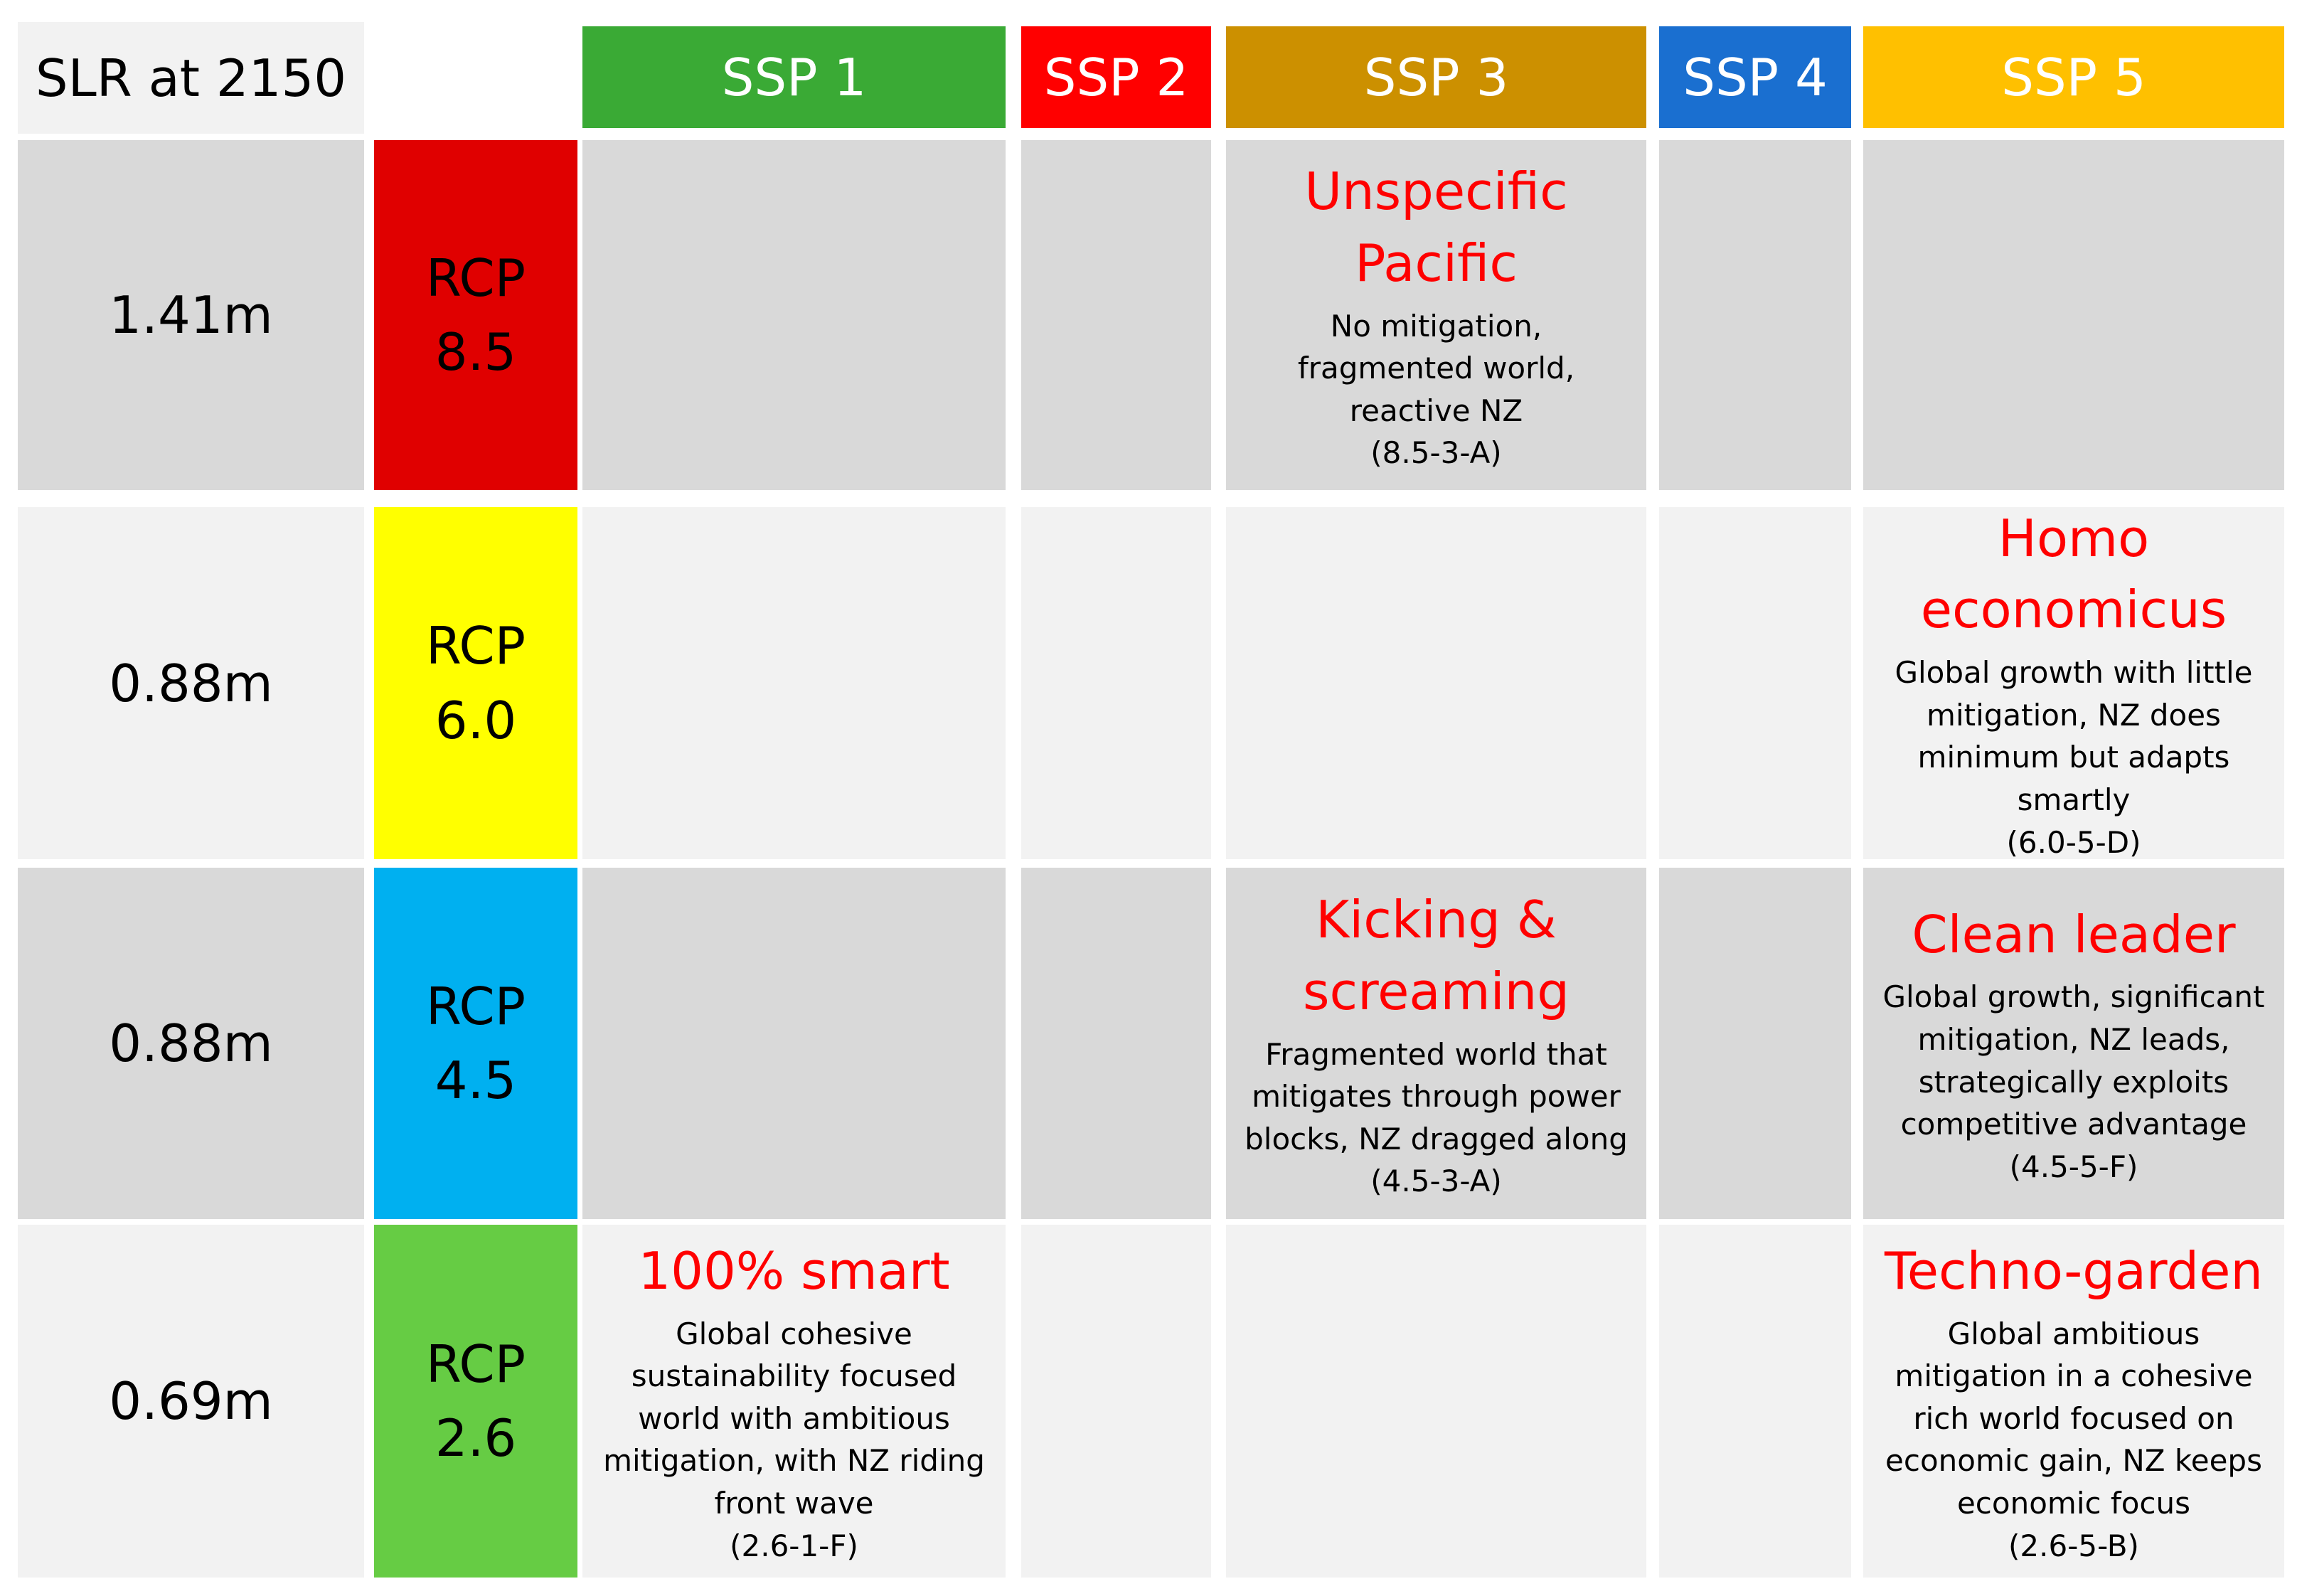  Describe the element at coordinates (476, 683) in the screenshot. I see `rcp-label: RCP 6.0` at that location.